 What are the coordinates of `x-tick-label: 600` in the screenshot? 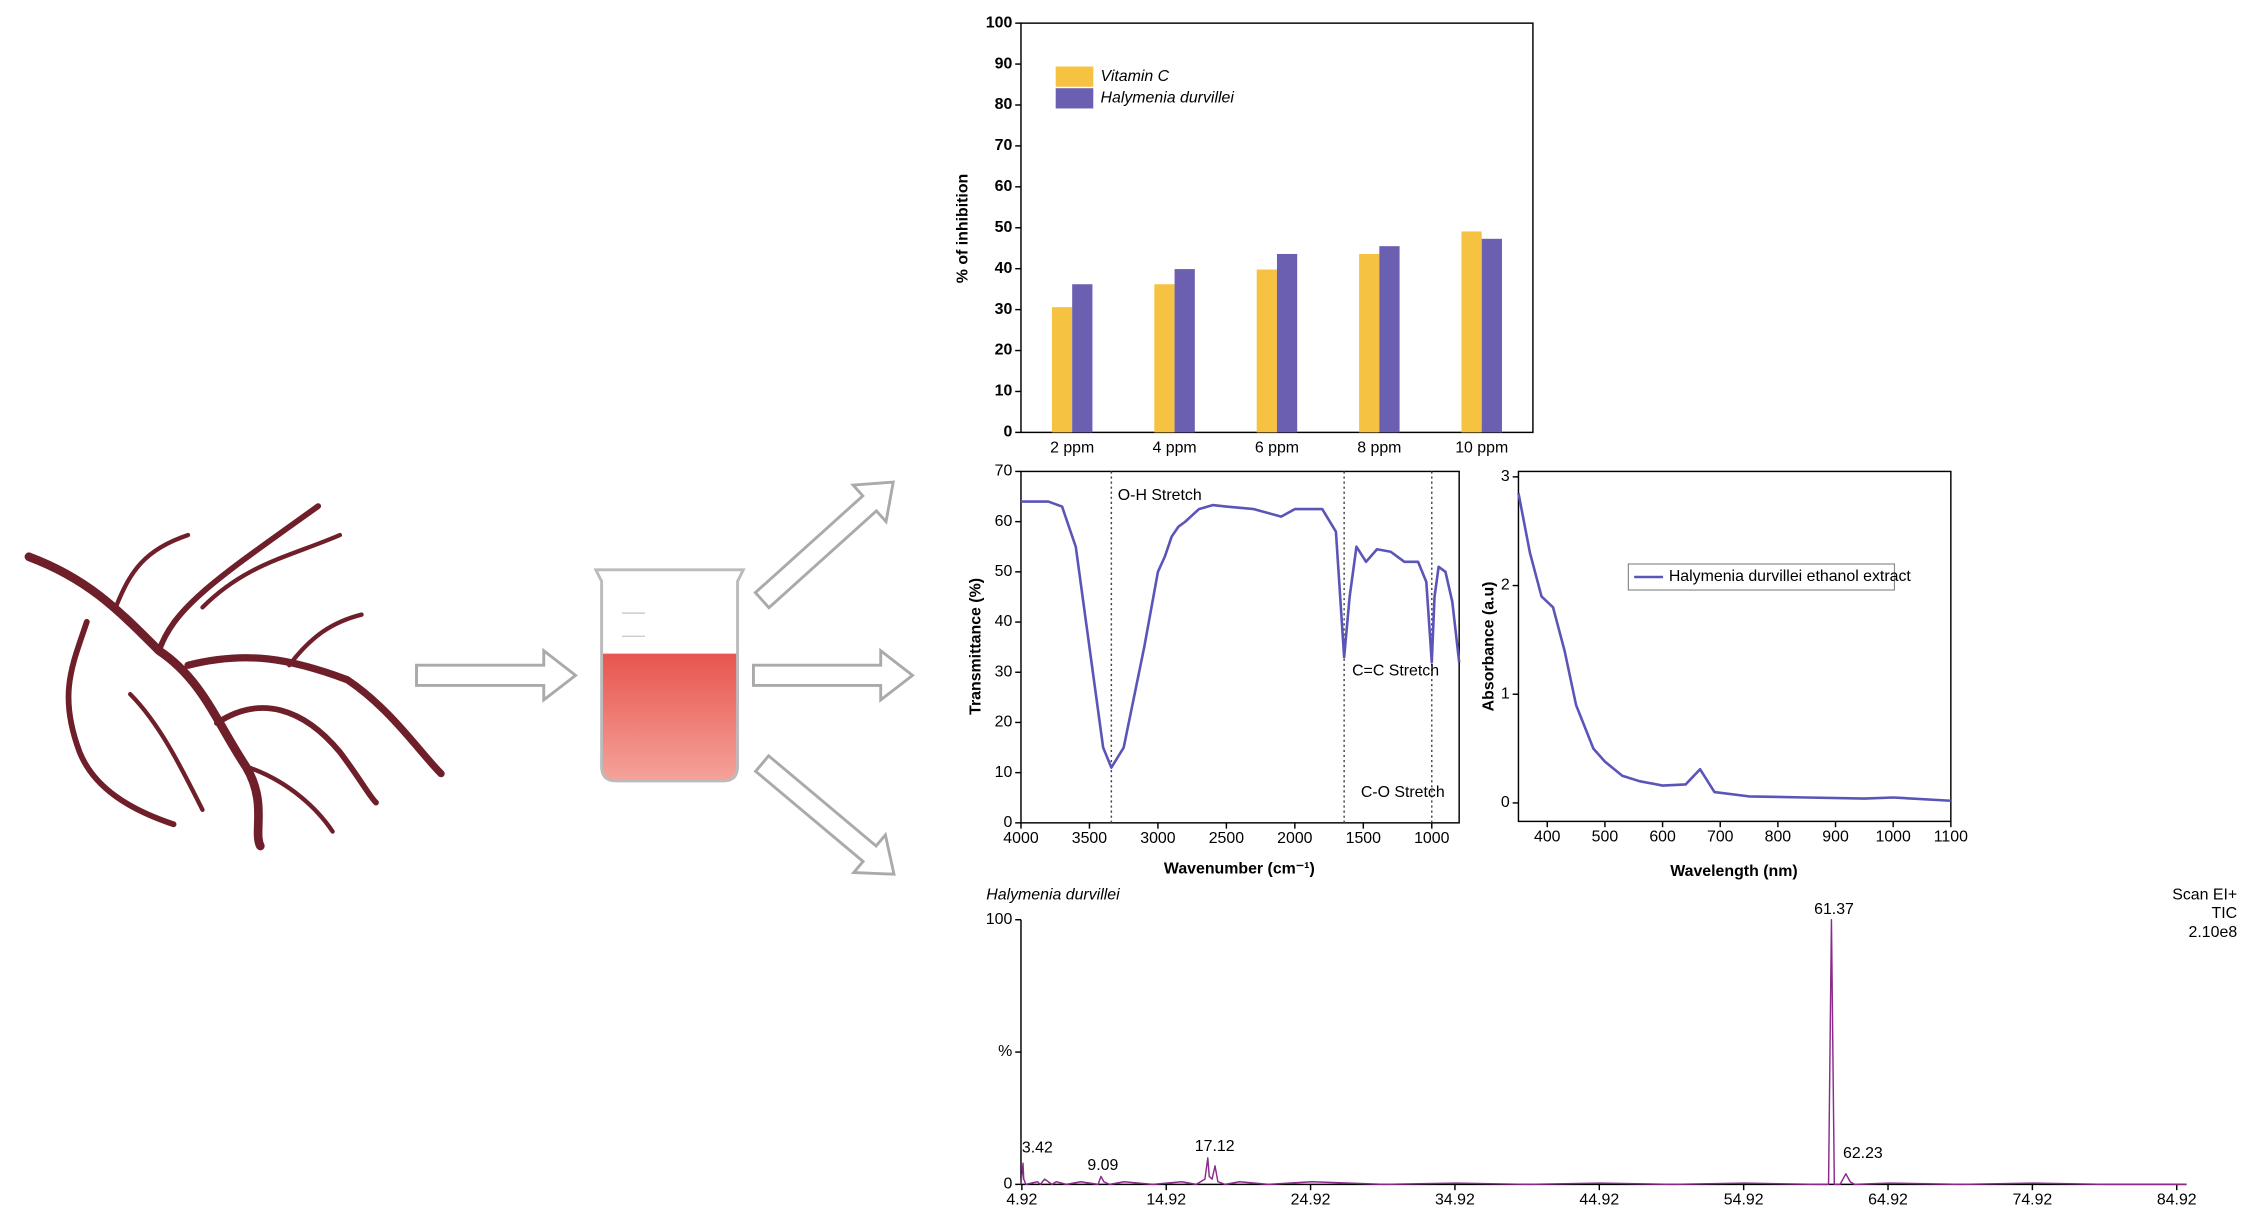 It's located at (1662, 837).